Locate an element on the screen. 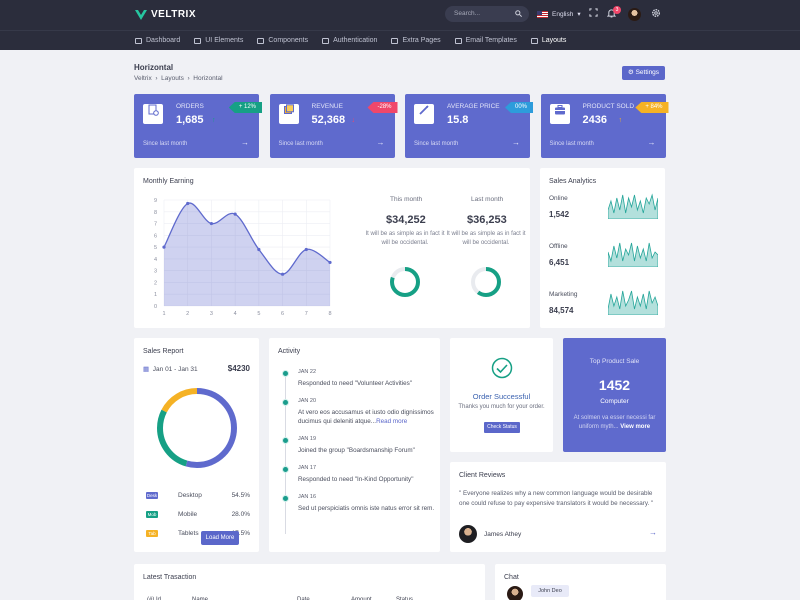 Image resolution: width=800 pixels, height=600 pixels. check-circle-icon is located at coordinates (502, 368).